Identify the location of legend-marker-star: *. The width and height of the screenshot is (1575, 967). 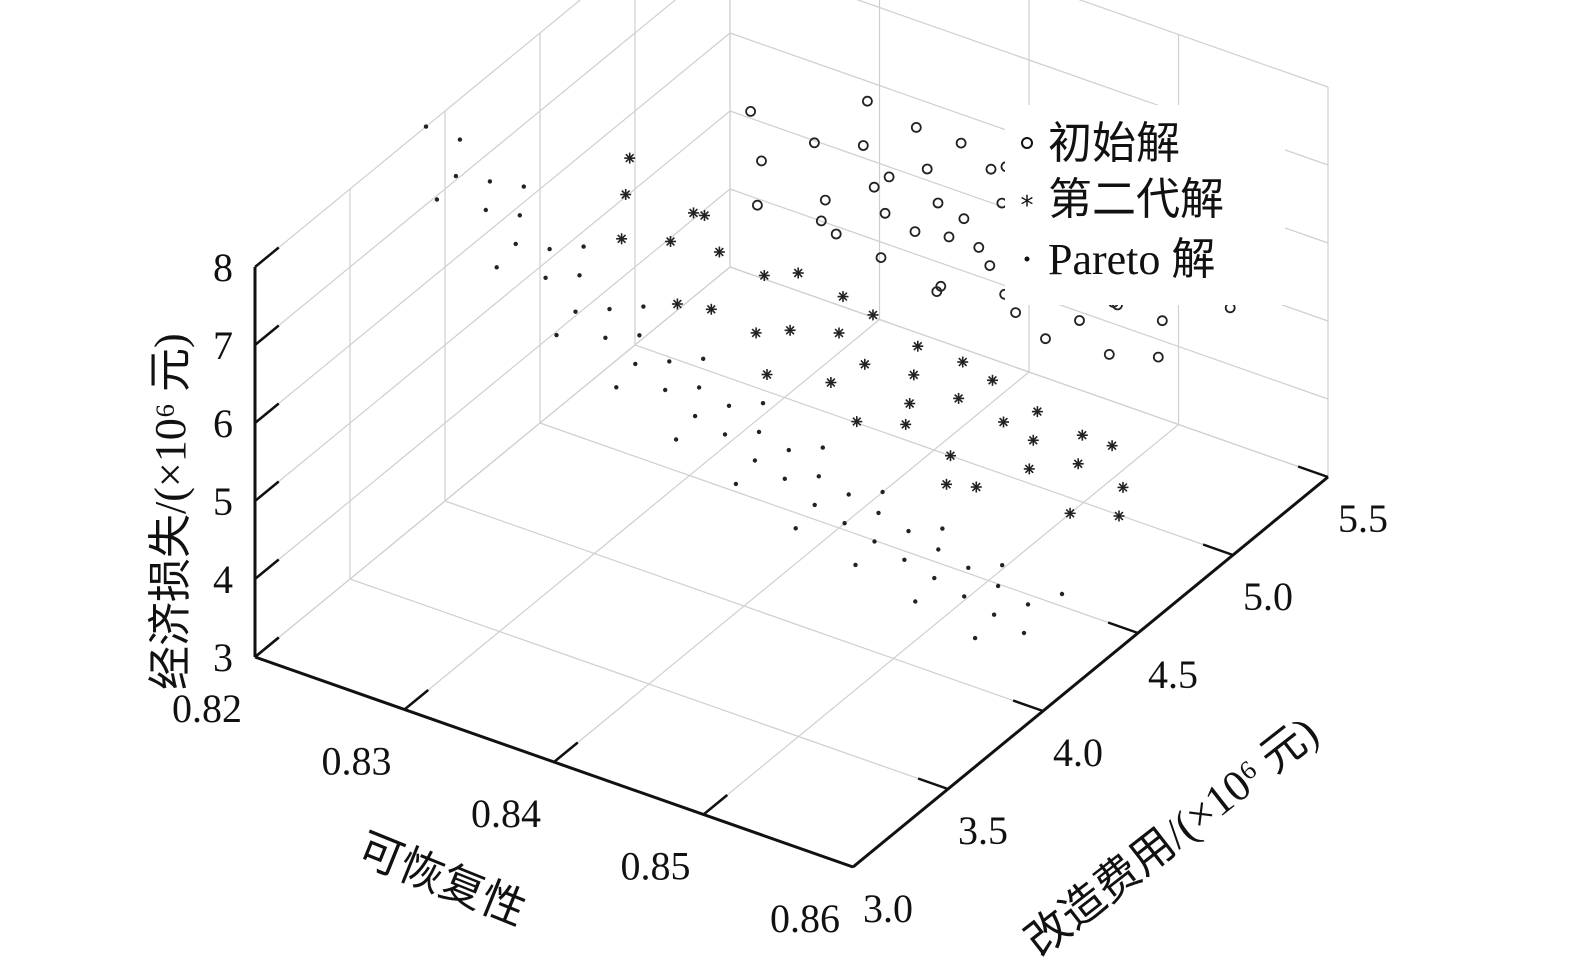
(1027, 206).